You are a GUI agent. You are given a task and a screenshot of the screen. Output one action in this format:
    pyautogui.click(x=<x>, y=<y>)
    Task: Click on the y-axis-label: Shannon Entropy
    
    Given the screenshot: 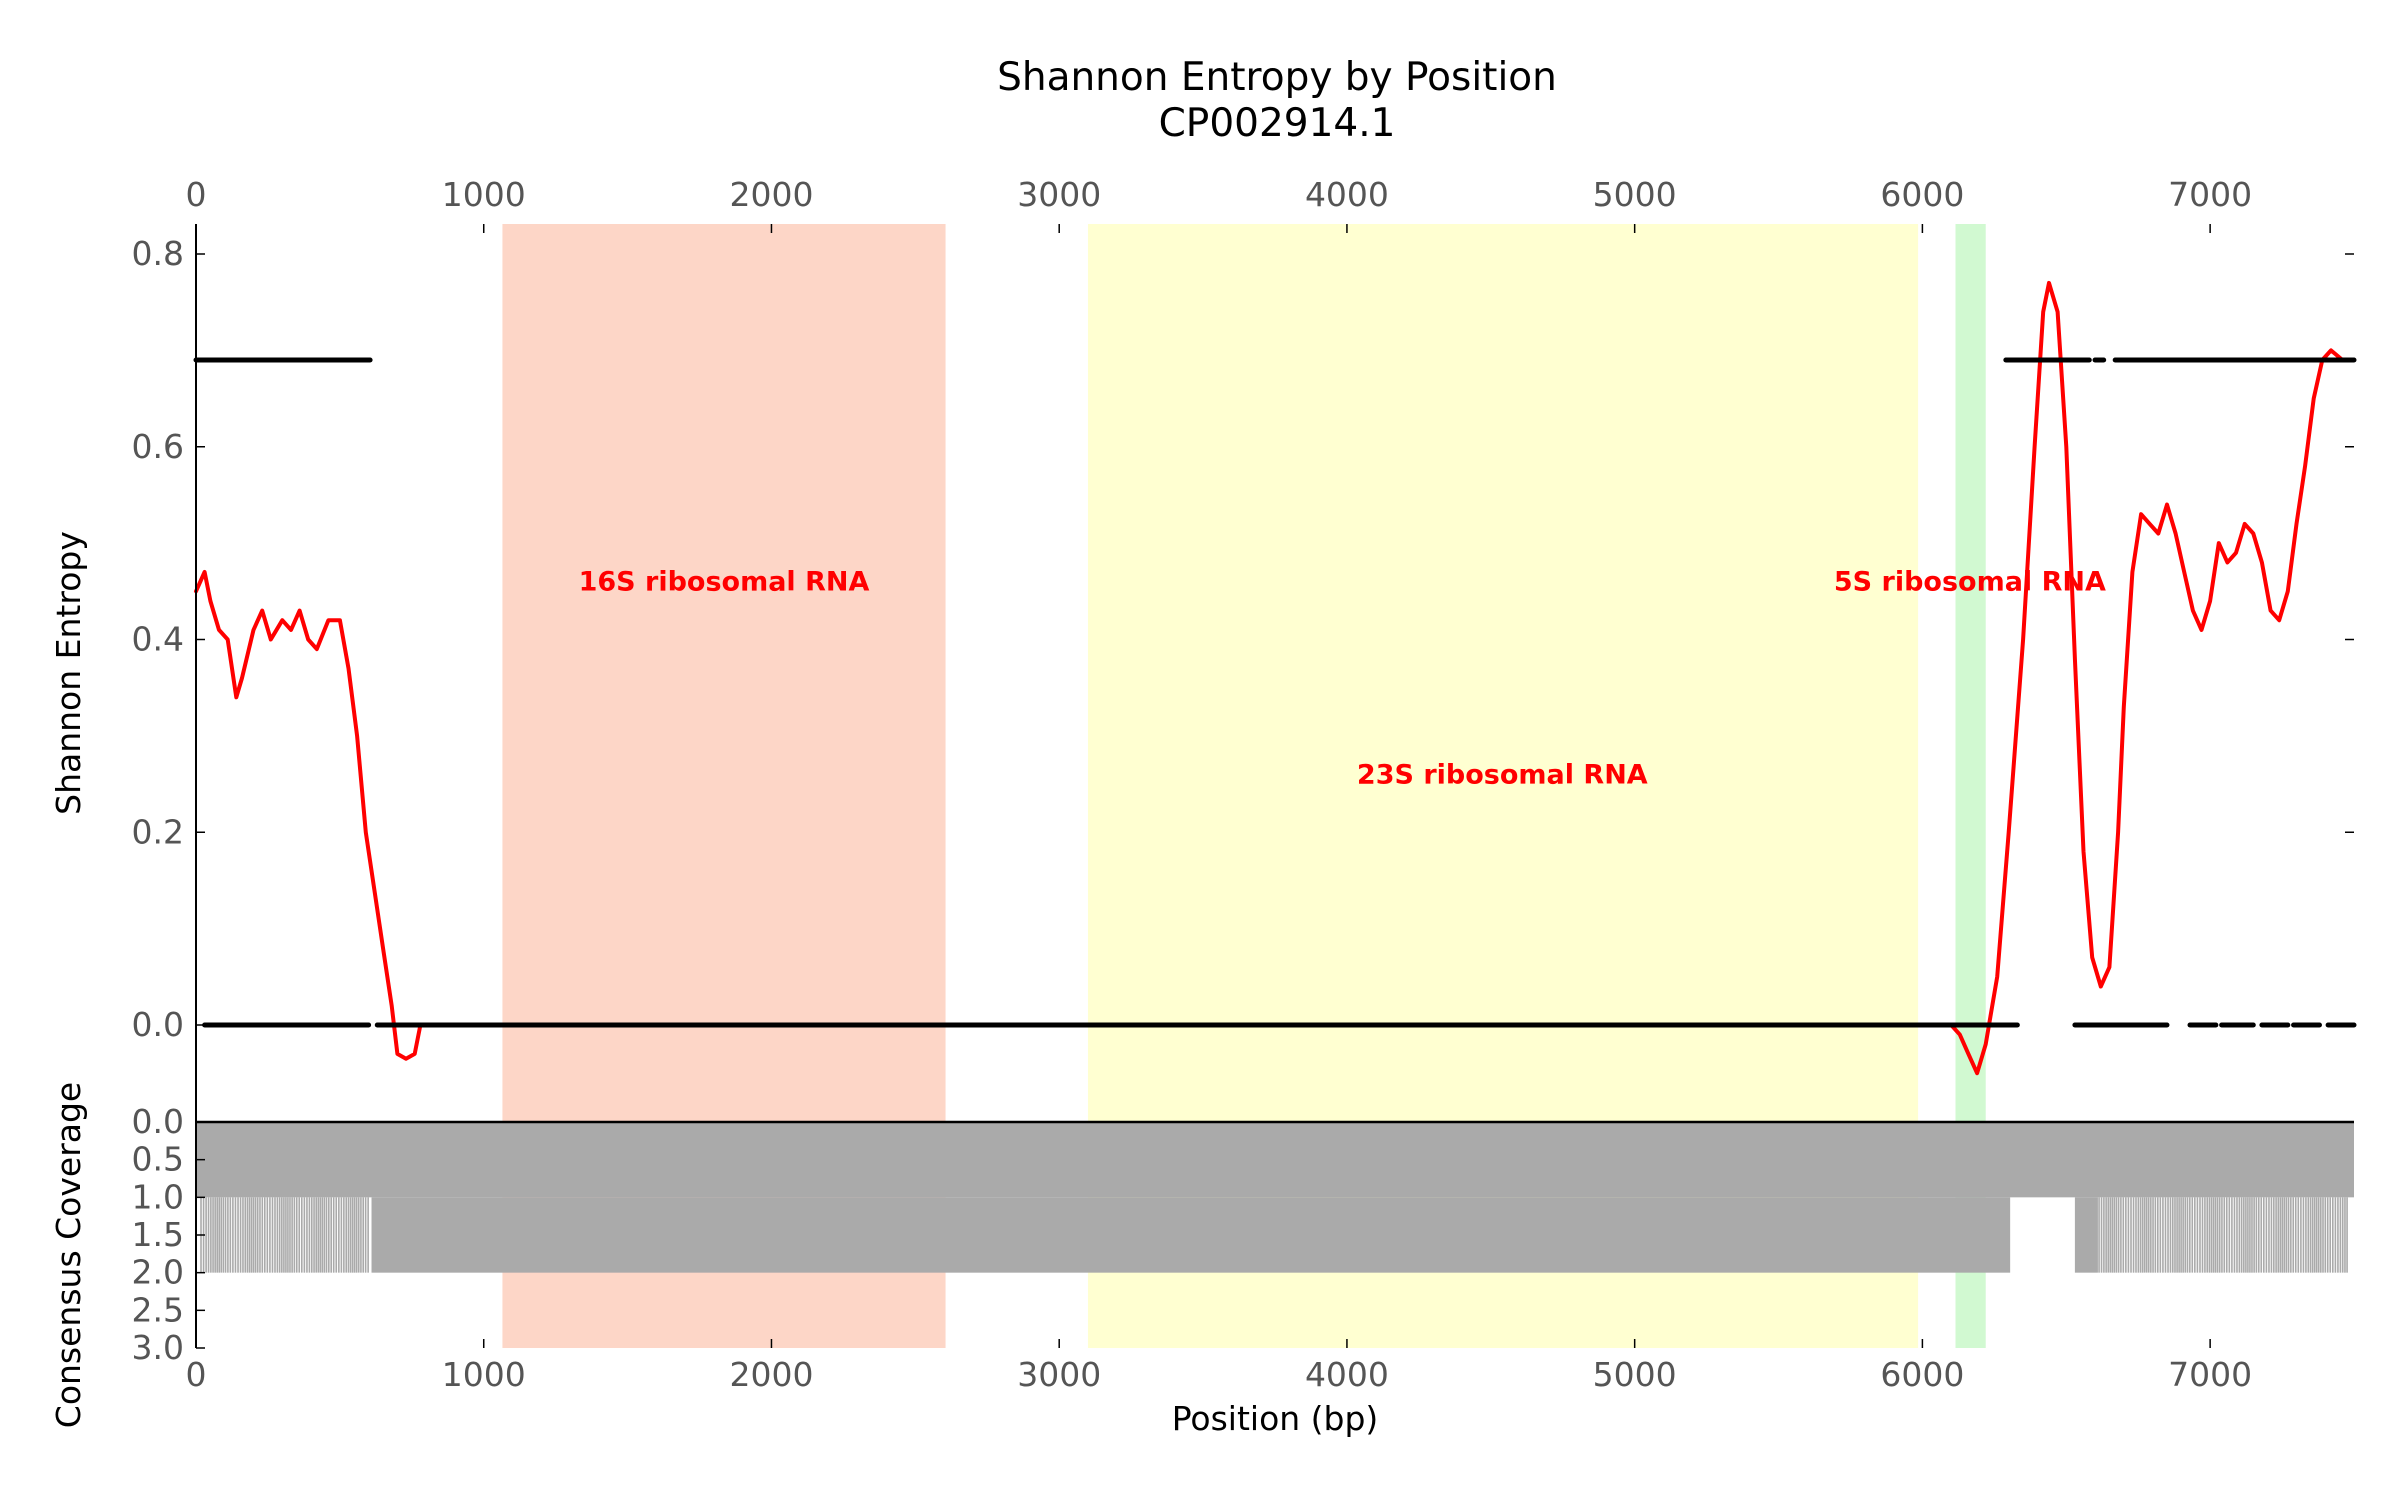 What is the action you would take?
    pyautogui.click(x=68, y=673)
    